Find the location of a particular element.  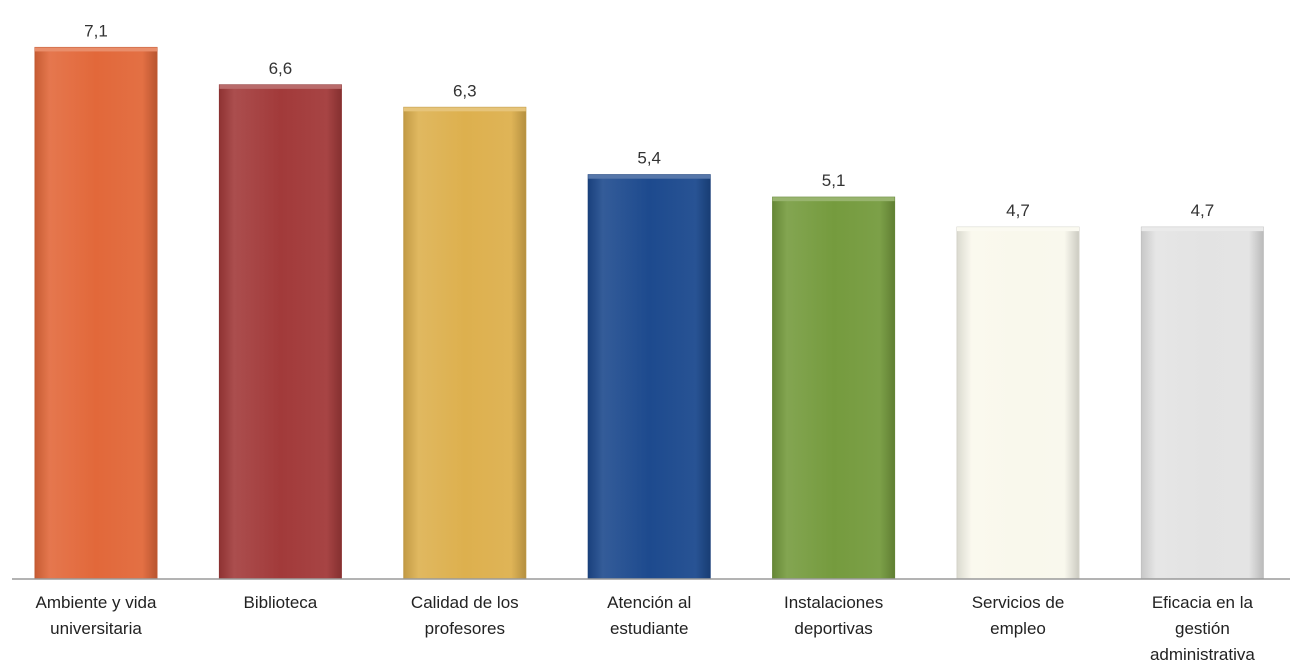

category-label-3: Calidad de los profesores is located at coordinates (465, 615).